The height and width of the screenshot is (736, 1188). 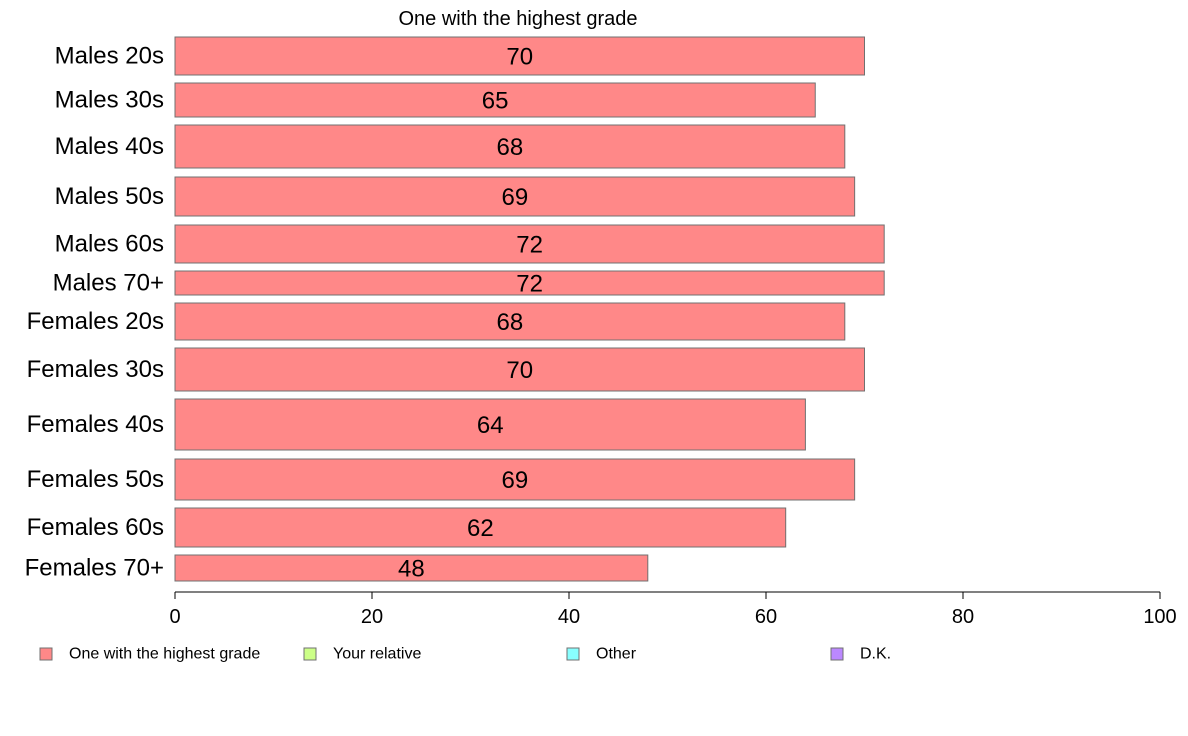 What do you see at coordinates (109, 196) in the screenshot?
I see `category-label: Males 50s` at bounding box center [109, 196].